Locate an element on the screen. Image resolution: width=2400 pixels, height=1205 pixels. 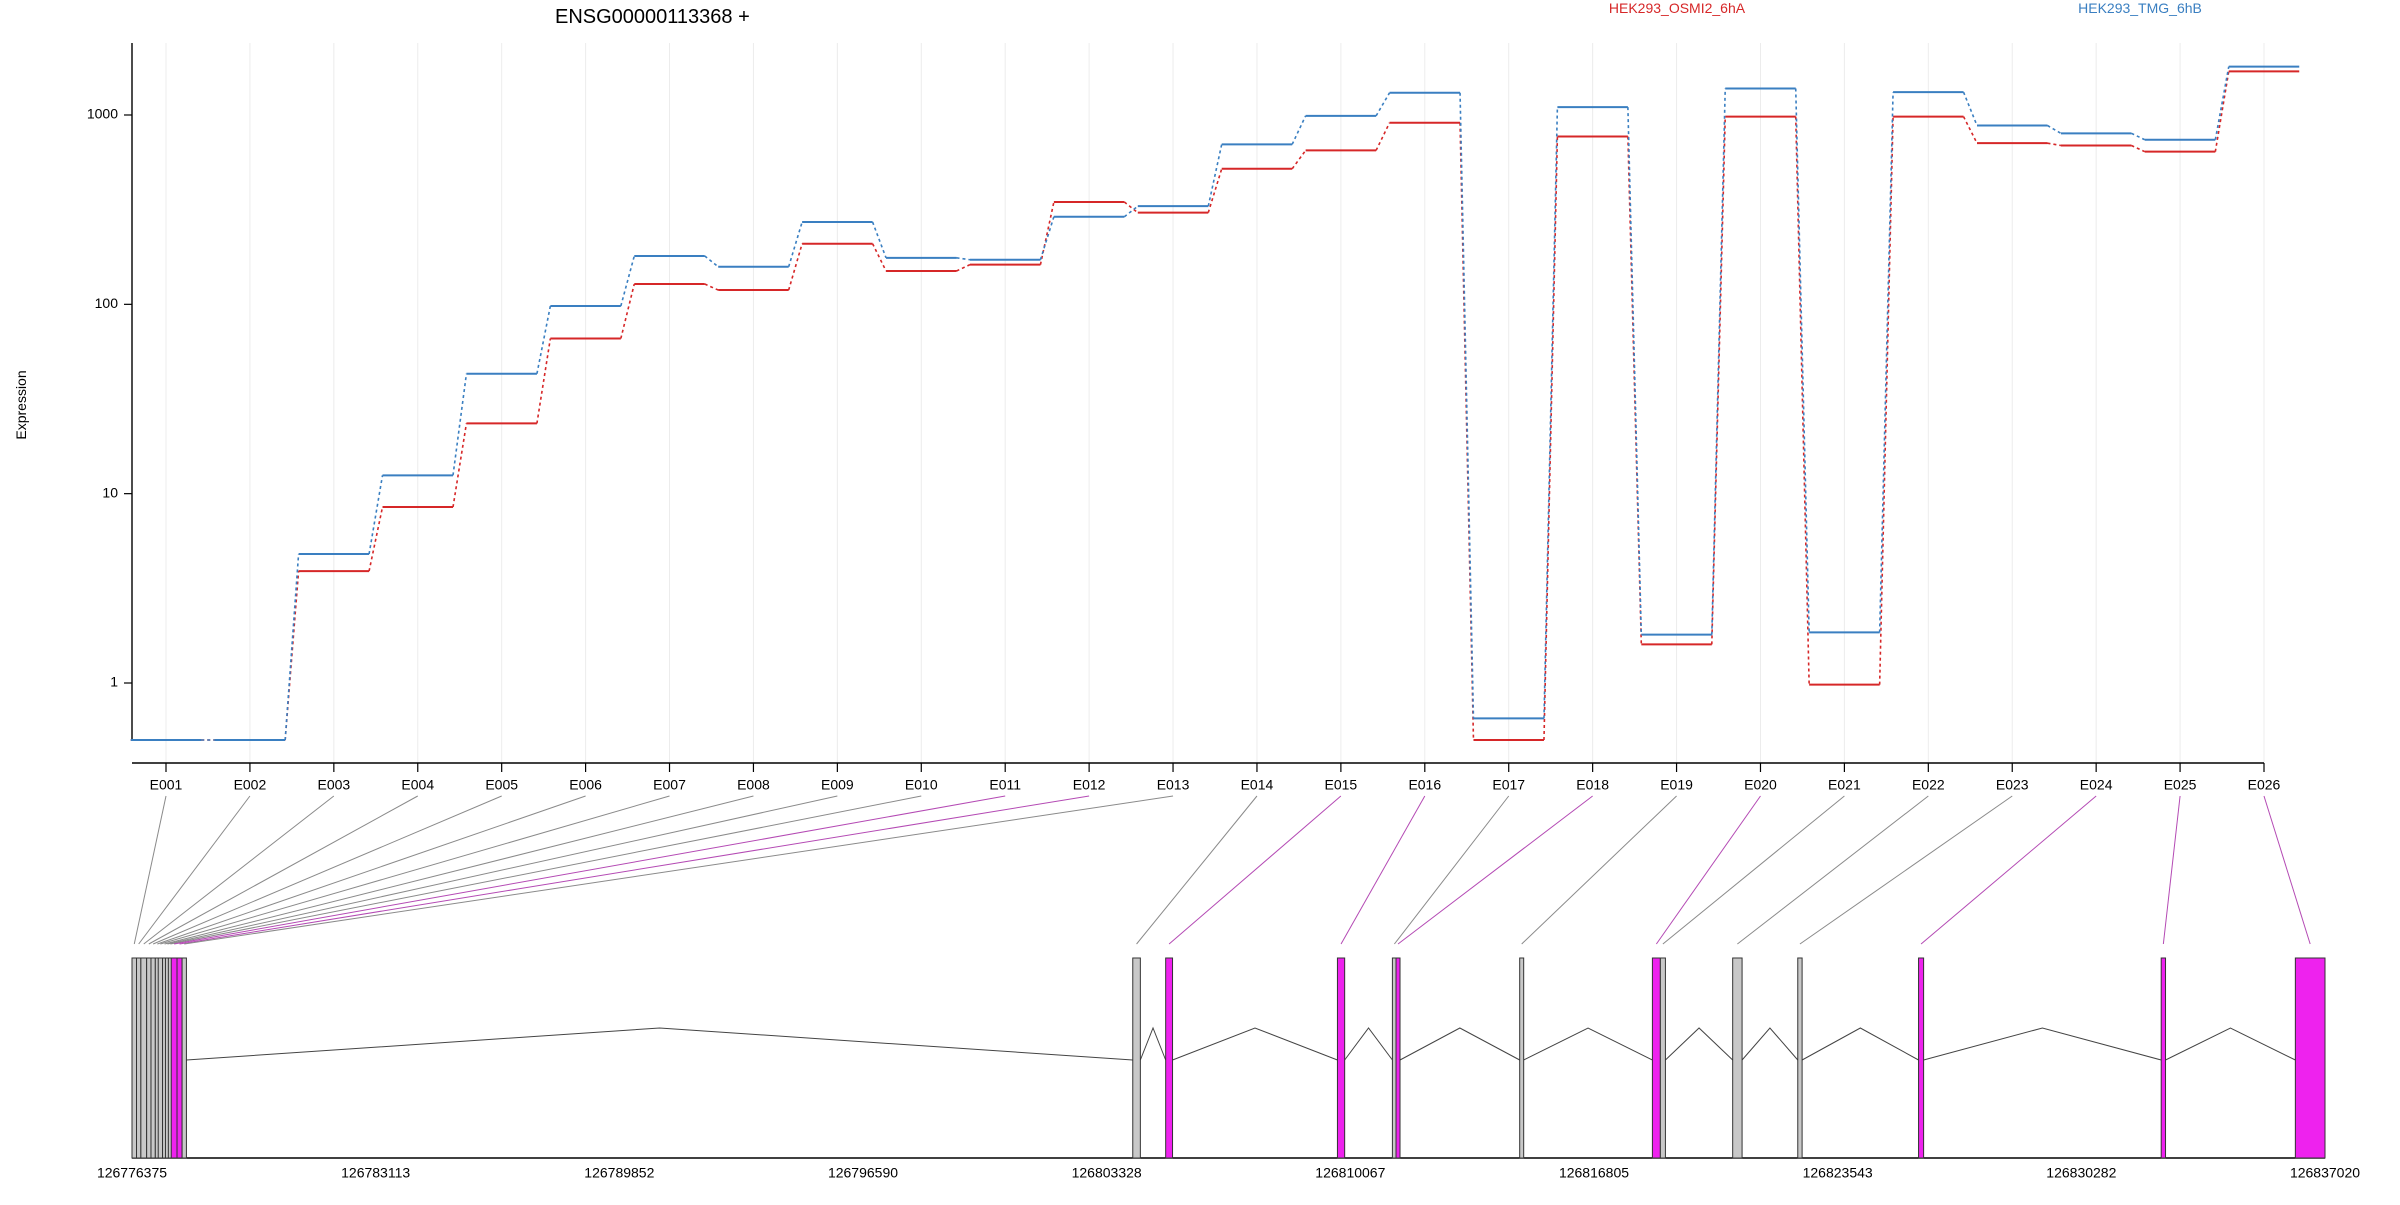
connector-E011 is located at coordinates (590, 870).